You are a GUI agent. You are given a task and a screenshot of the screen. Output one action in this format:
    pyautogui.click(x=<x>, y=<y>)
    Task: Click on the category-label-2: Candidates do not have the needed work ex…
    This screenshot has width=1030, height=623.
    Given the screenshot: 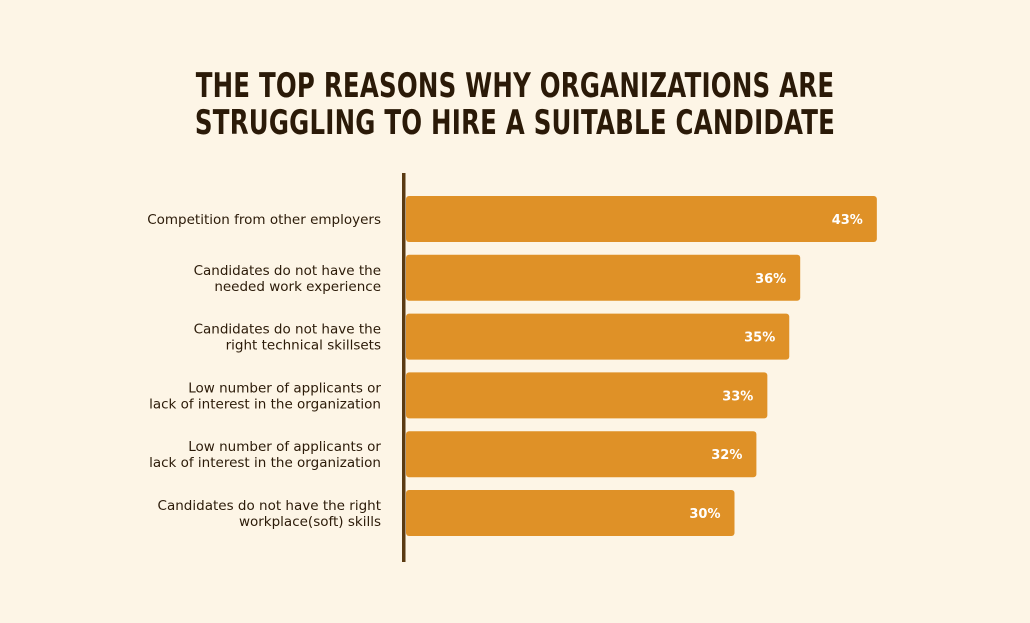 What is the action you would take?
    pyautogui.click(x=287, y=279)
    